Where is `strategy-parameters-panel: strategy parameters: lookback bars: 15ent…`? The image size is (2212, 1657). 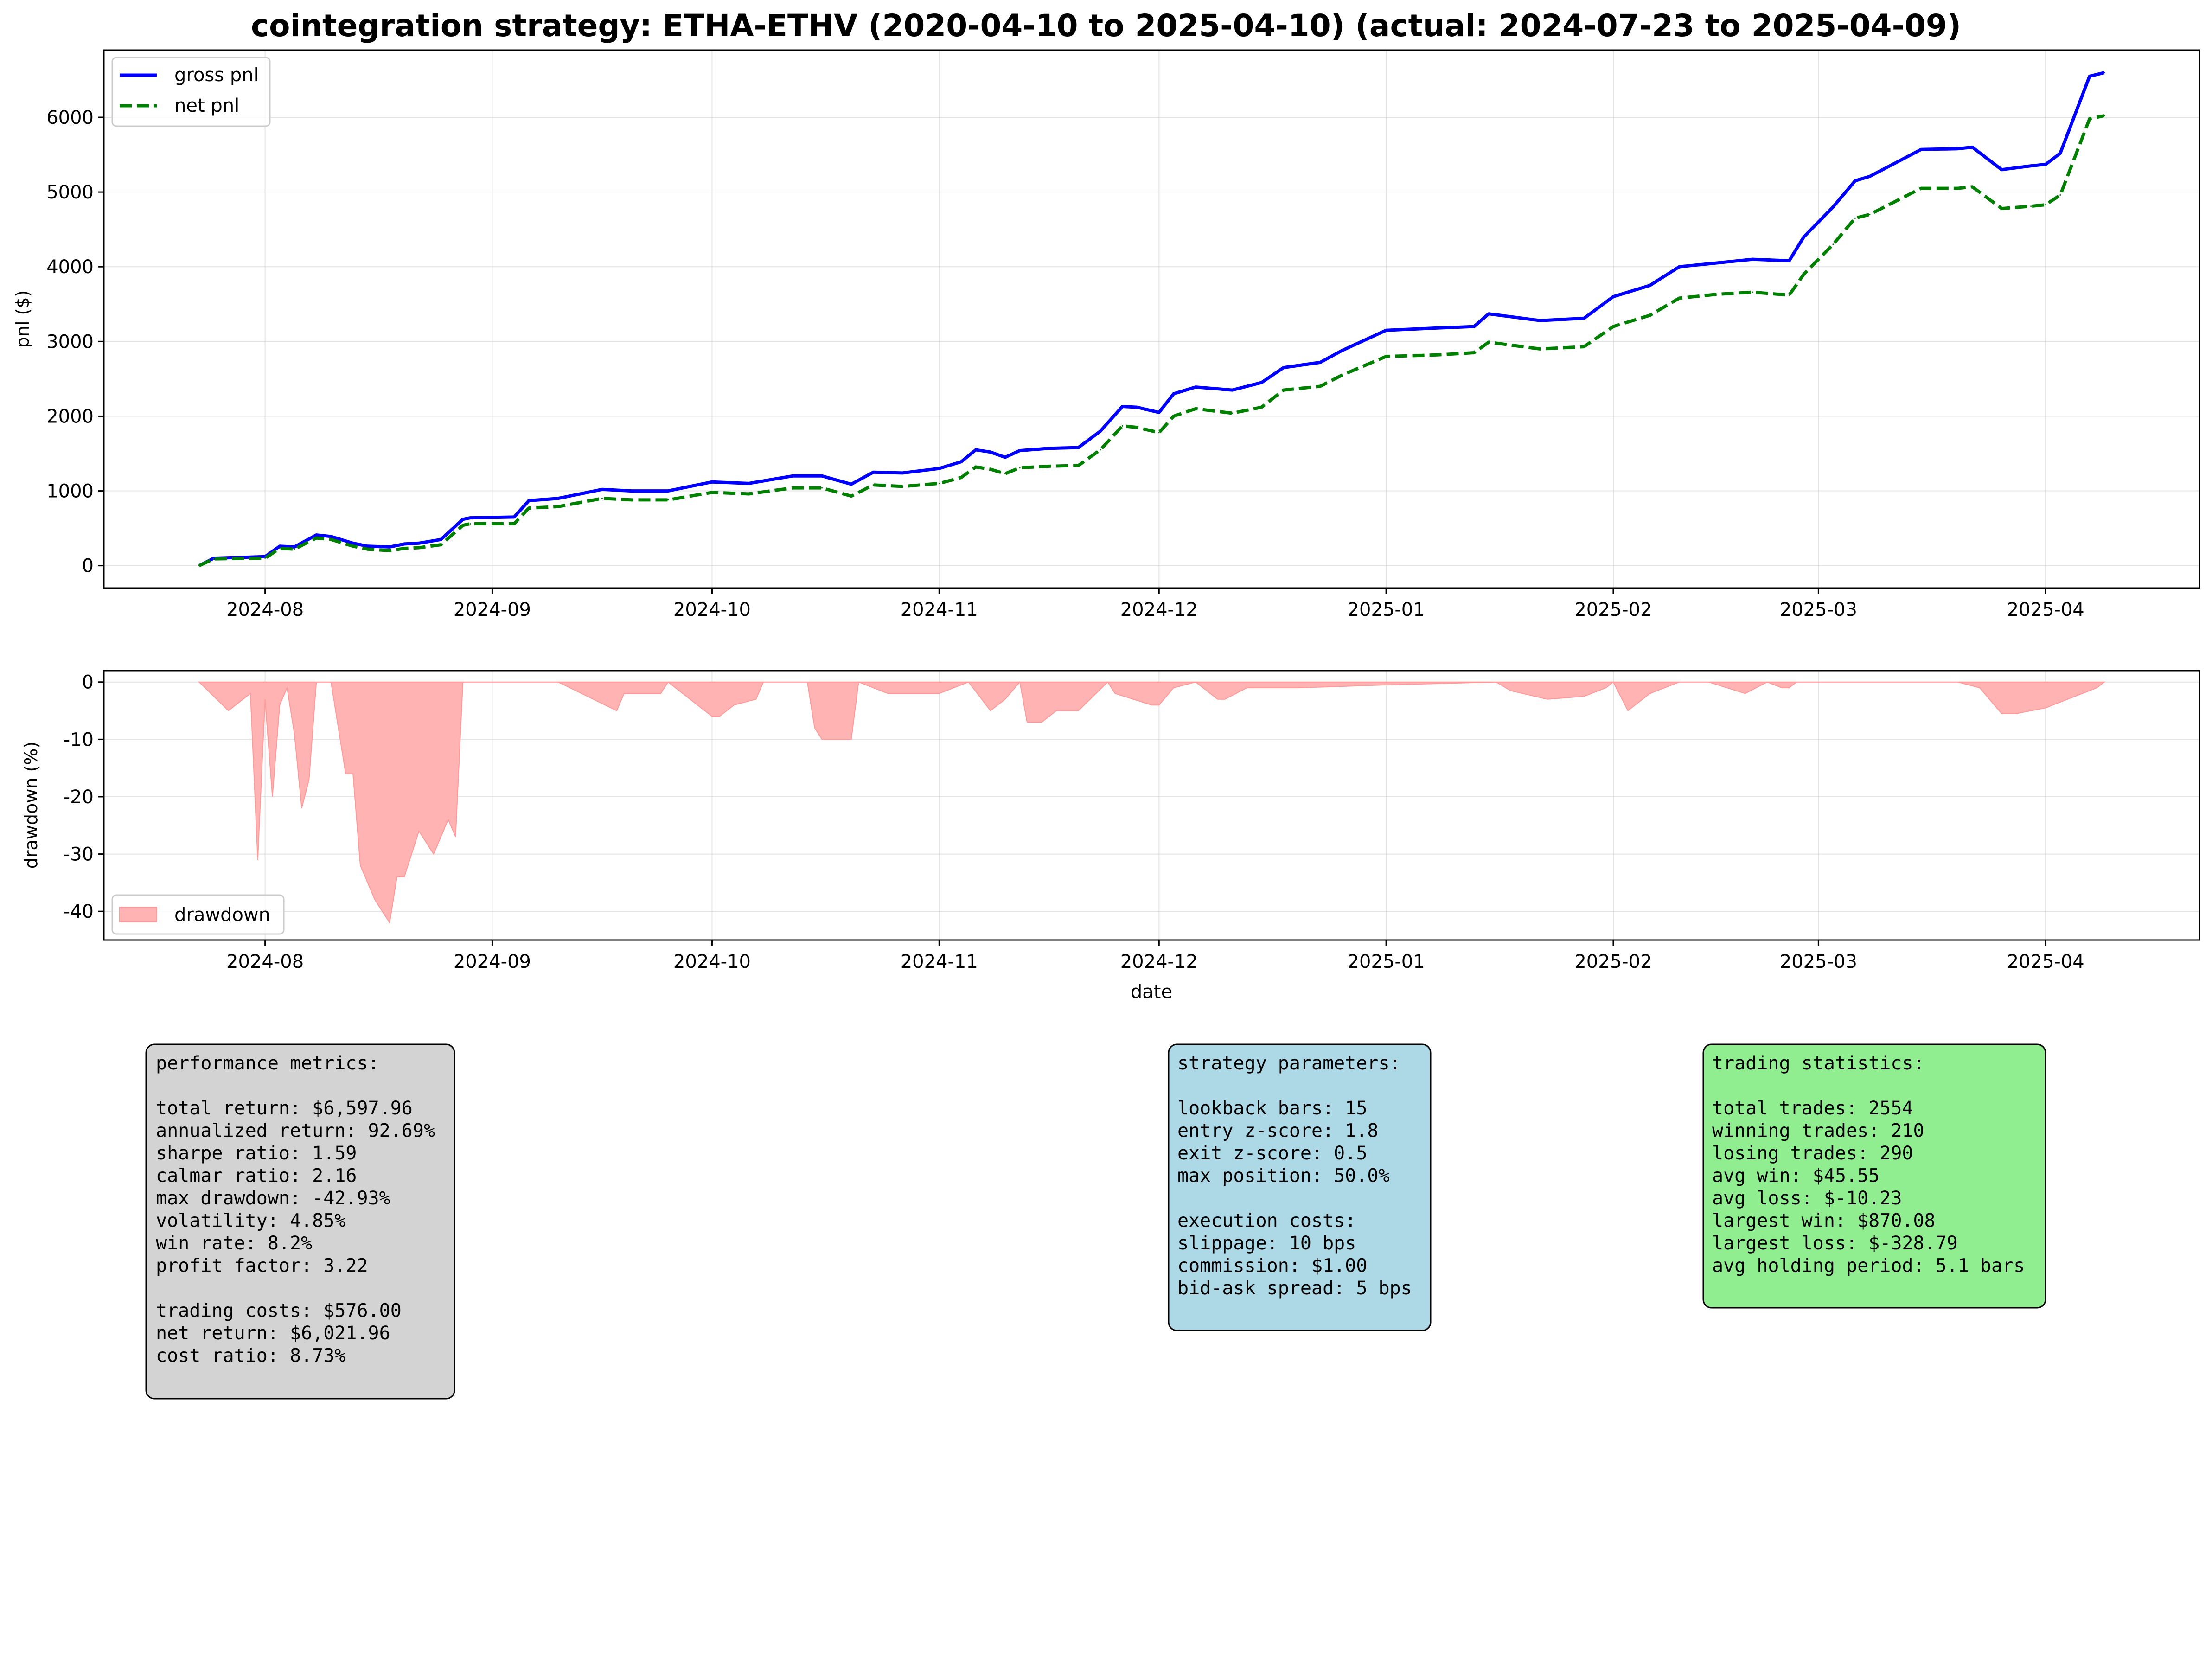 strategy-parameters-panel: strategy parameters: lookback bars: 15ent… is located at coordinates (1300, 1187).